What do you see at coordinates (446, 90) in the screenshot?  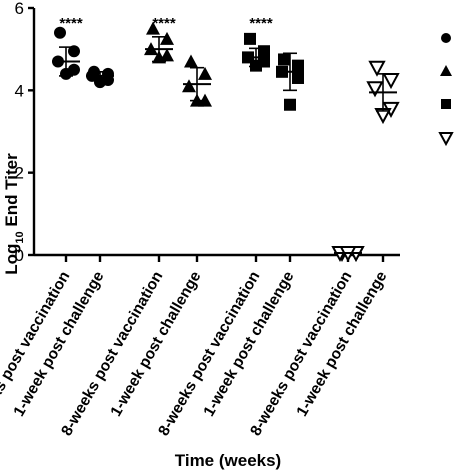 I see `legend` at bounding box center [446, 90].